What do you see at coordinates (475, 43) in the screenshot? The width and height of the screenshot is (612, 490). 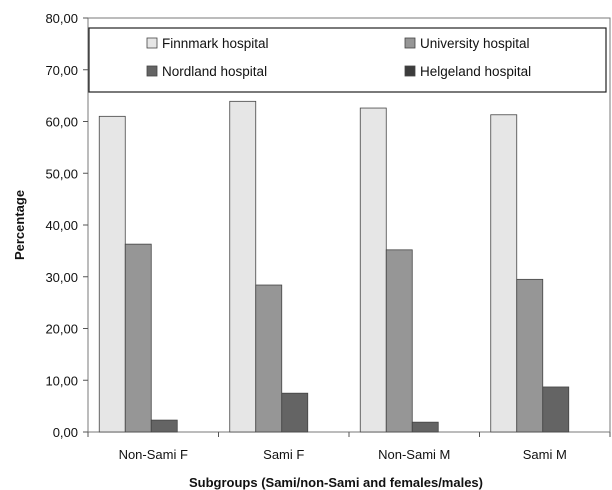 I see `legend-label: University hospital` at bounding box center [475, 43].